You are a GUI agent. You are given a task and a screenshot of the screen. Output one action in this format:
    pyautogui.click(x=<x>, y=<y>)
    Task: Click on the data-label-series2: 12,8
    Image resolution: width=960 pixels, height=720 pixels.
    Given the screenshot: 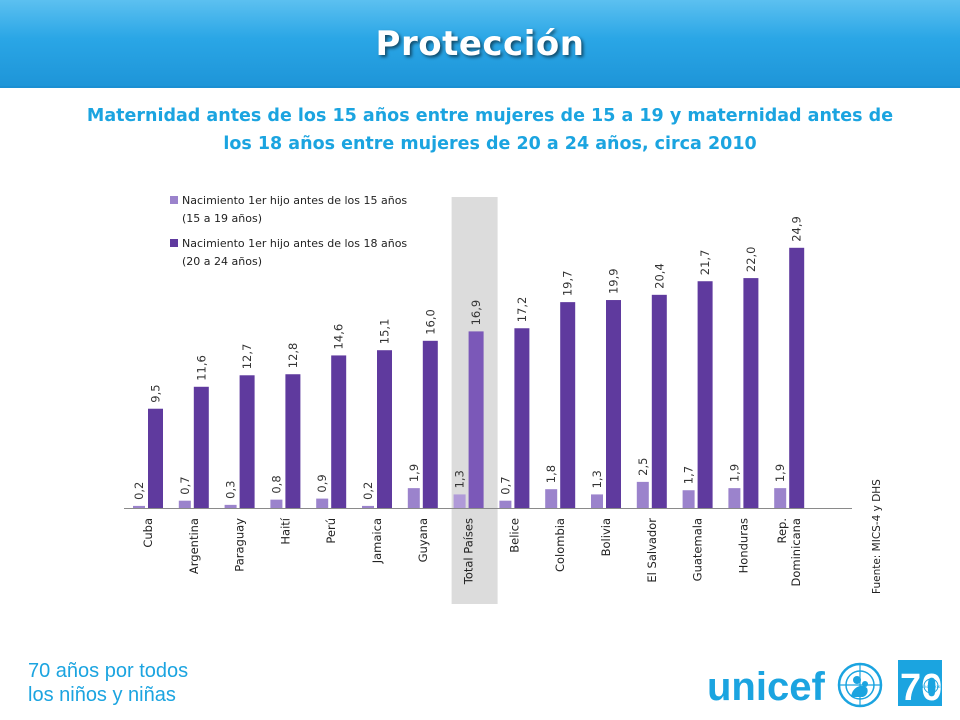 What is the action you would take?
    pyautogui.click(x=293, y=356)
    